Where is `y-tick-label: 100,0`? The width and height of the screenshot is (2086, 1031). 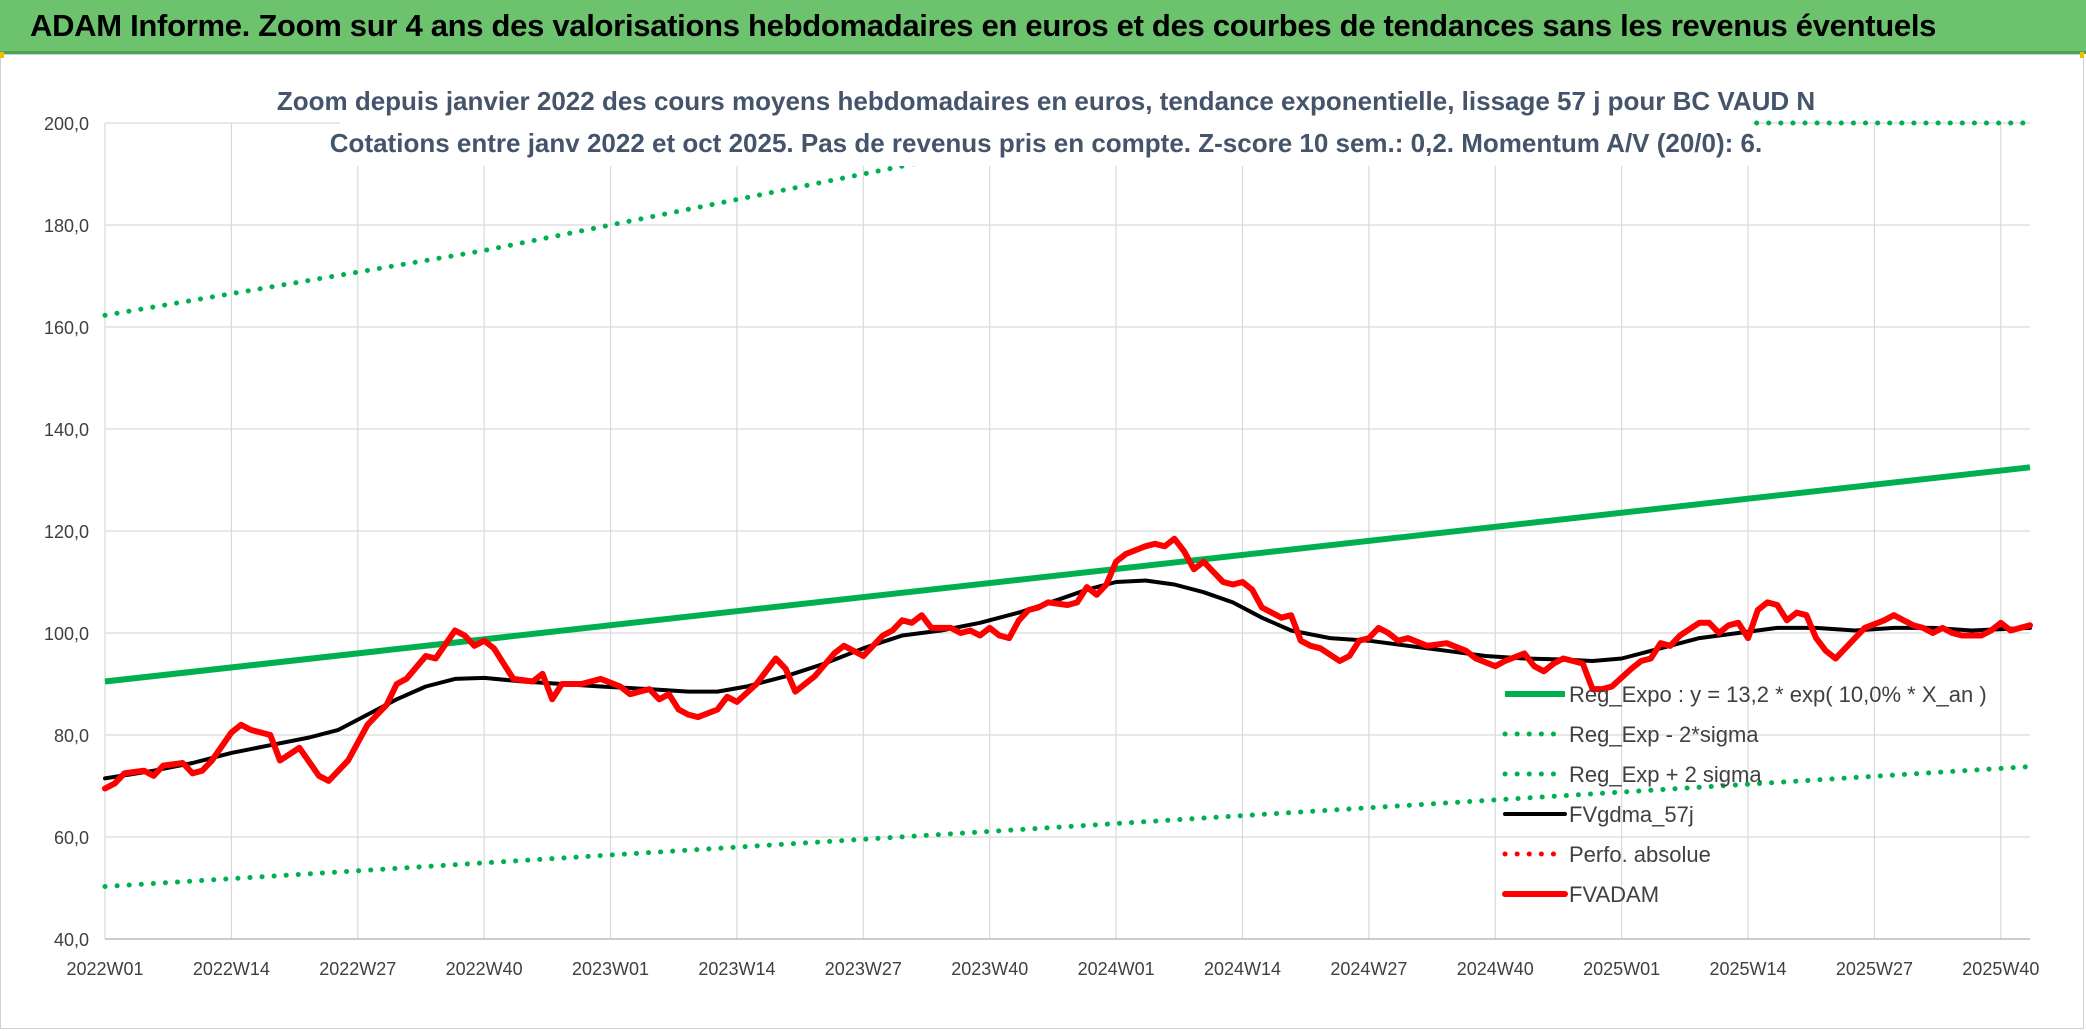 y-tick-label: 100,0 is located at coordinates (66, 634).